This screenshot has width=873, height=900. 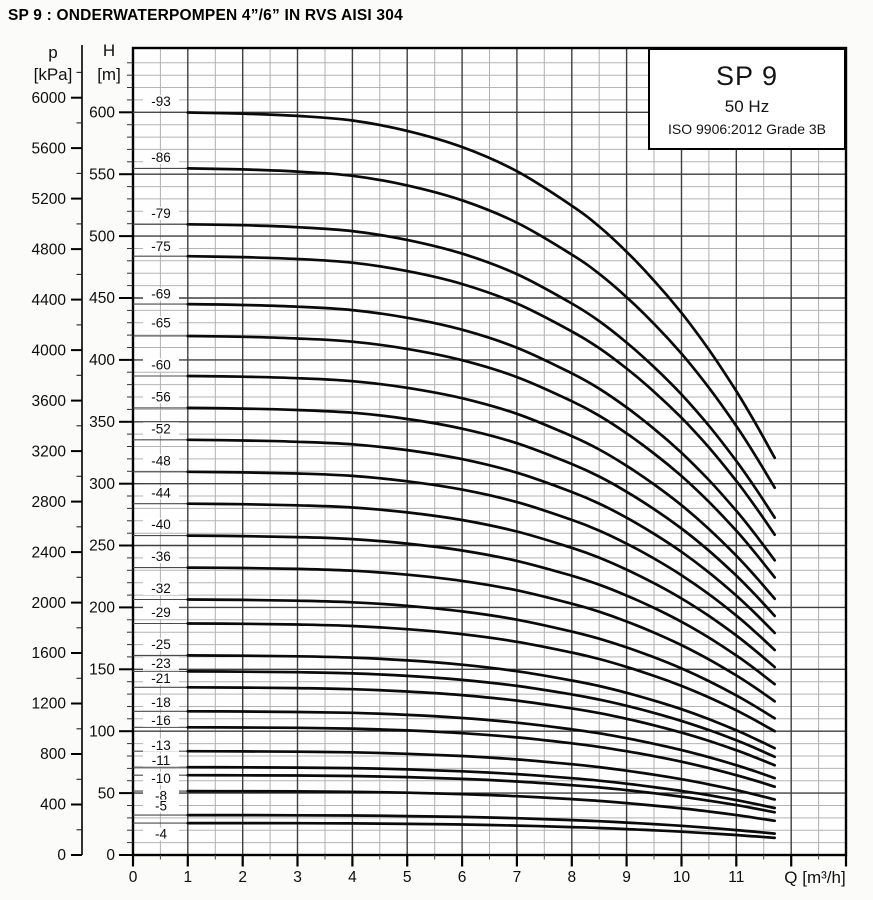 What do you see at coordinates (53, 52) in the screenshot?
I see `pressure-axis-name: p` at bounding box center [53, 52].